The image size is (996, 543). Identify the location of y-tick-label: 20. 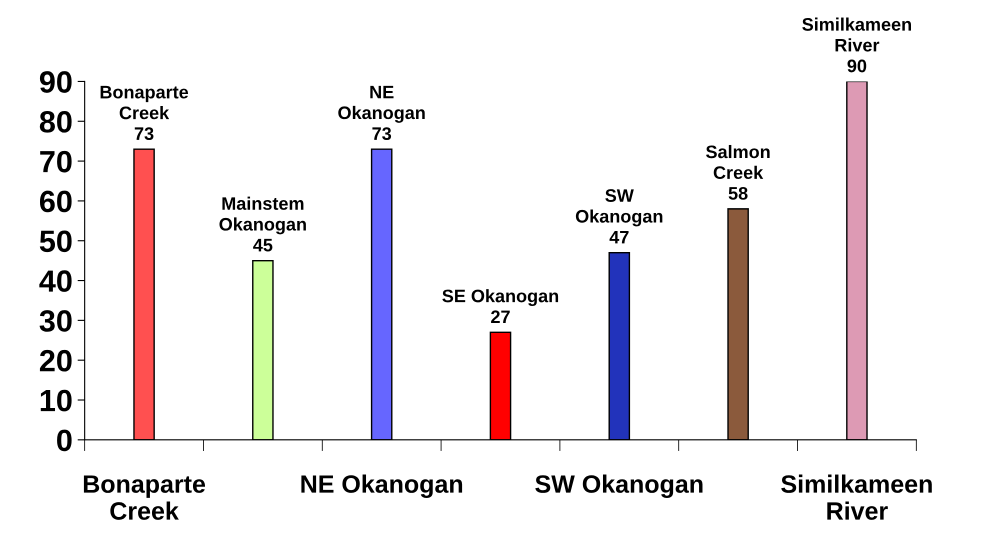
(56, 361).